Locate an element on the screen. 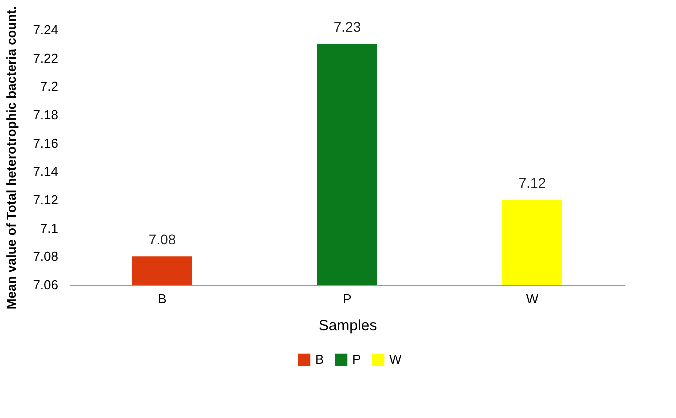 The width and height of the screenshot is (676, 418). data-label: 7.12 is located at coordinates (532, 183).